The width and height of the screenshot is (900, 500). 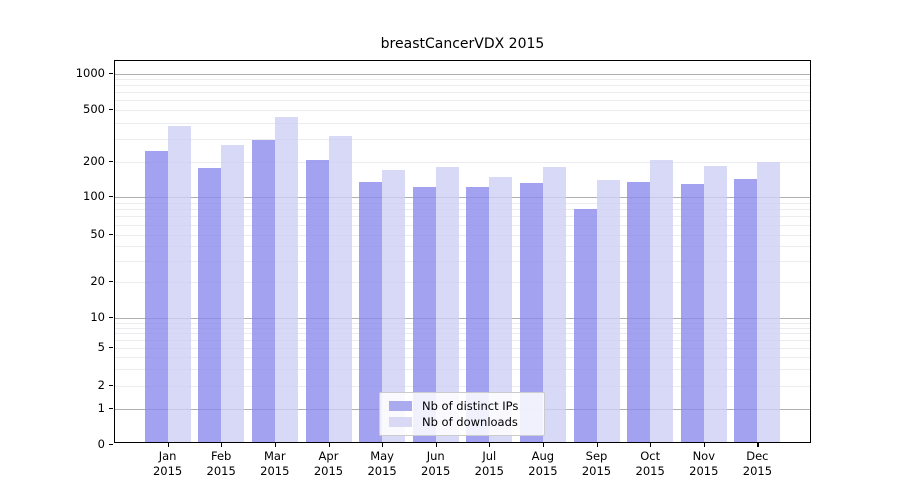 I want to click on x-label-apr: Apr 2015, so click(x=328, y=463).